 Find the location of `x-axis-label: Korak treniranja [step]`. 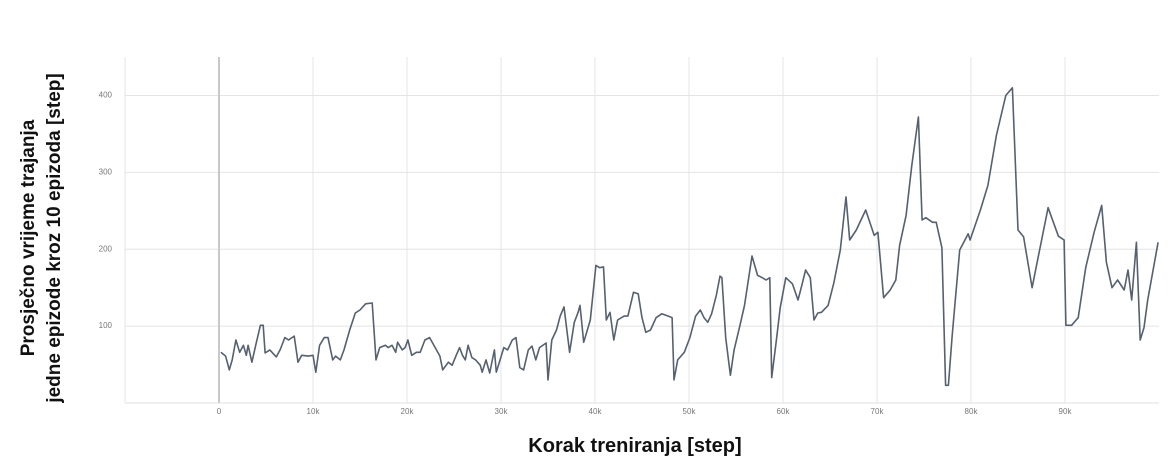

x-axis-label: Korak treniranja [step] is located at coordinates (634, 446).